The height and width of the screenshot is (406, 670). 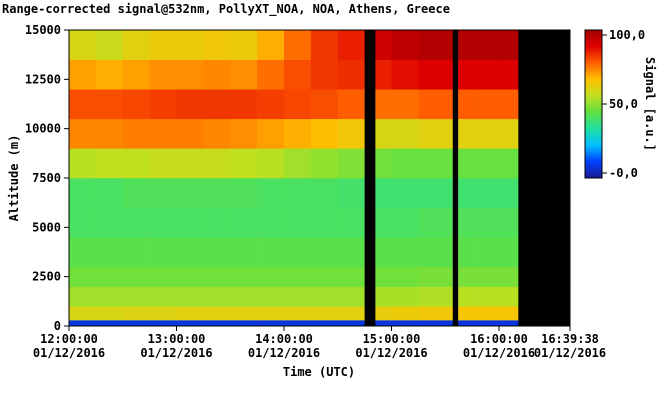 I want to click on y-tick-label: 15000, so click(x=43, y=30).